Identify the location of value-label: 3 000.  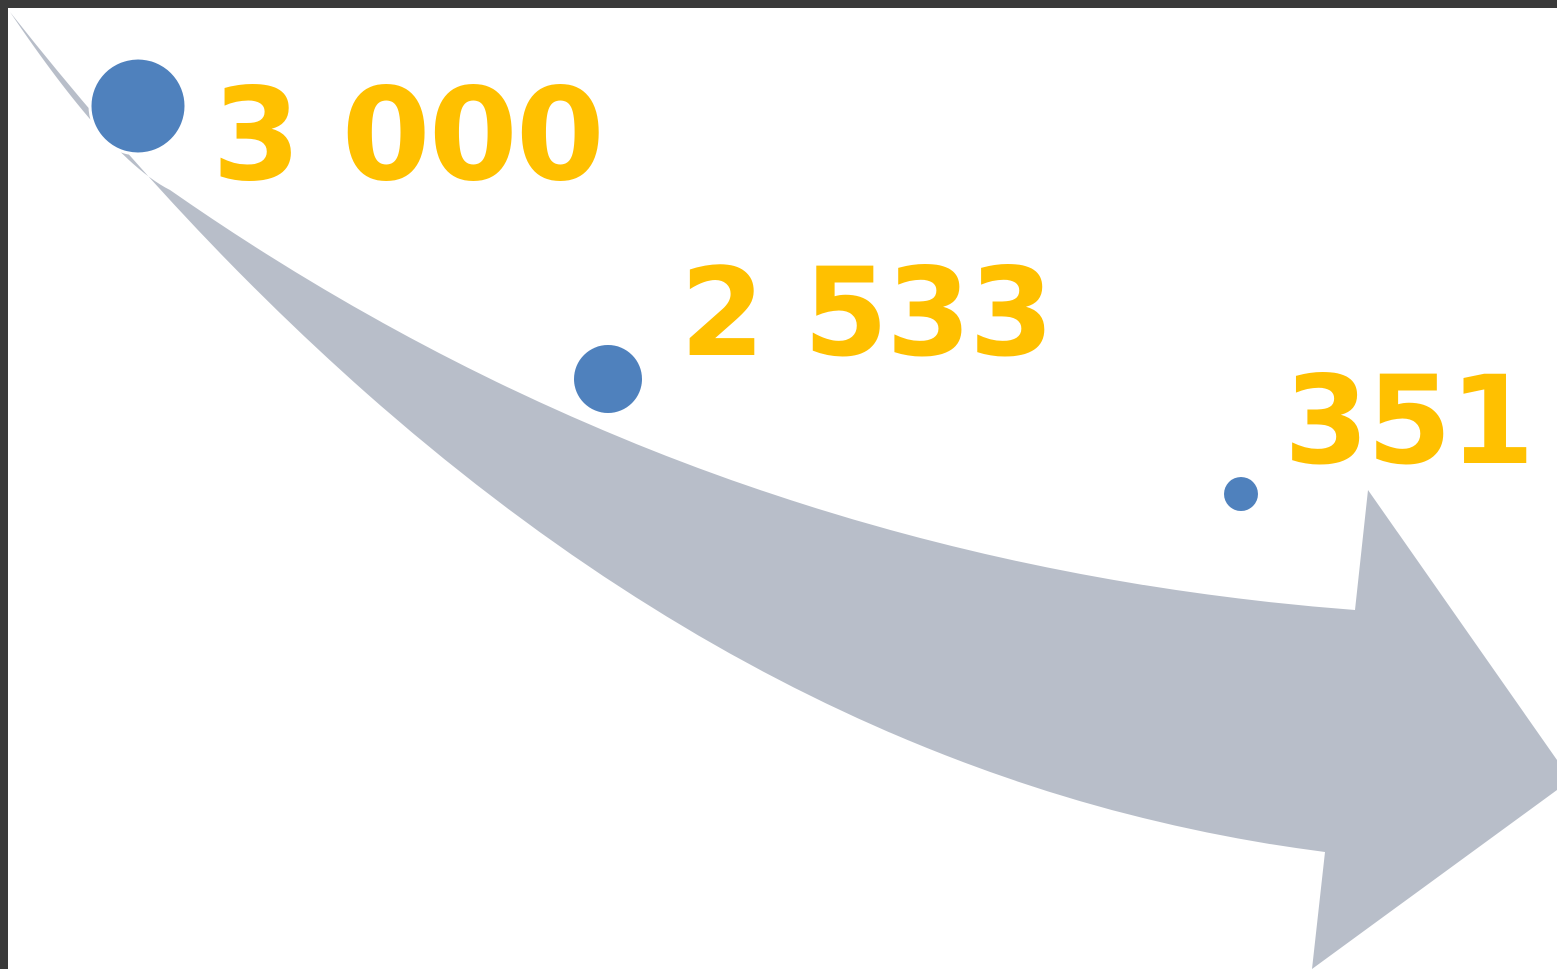
(408, 135).